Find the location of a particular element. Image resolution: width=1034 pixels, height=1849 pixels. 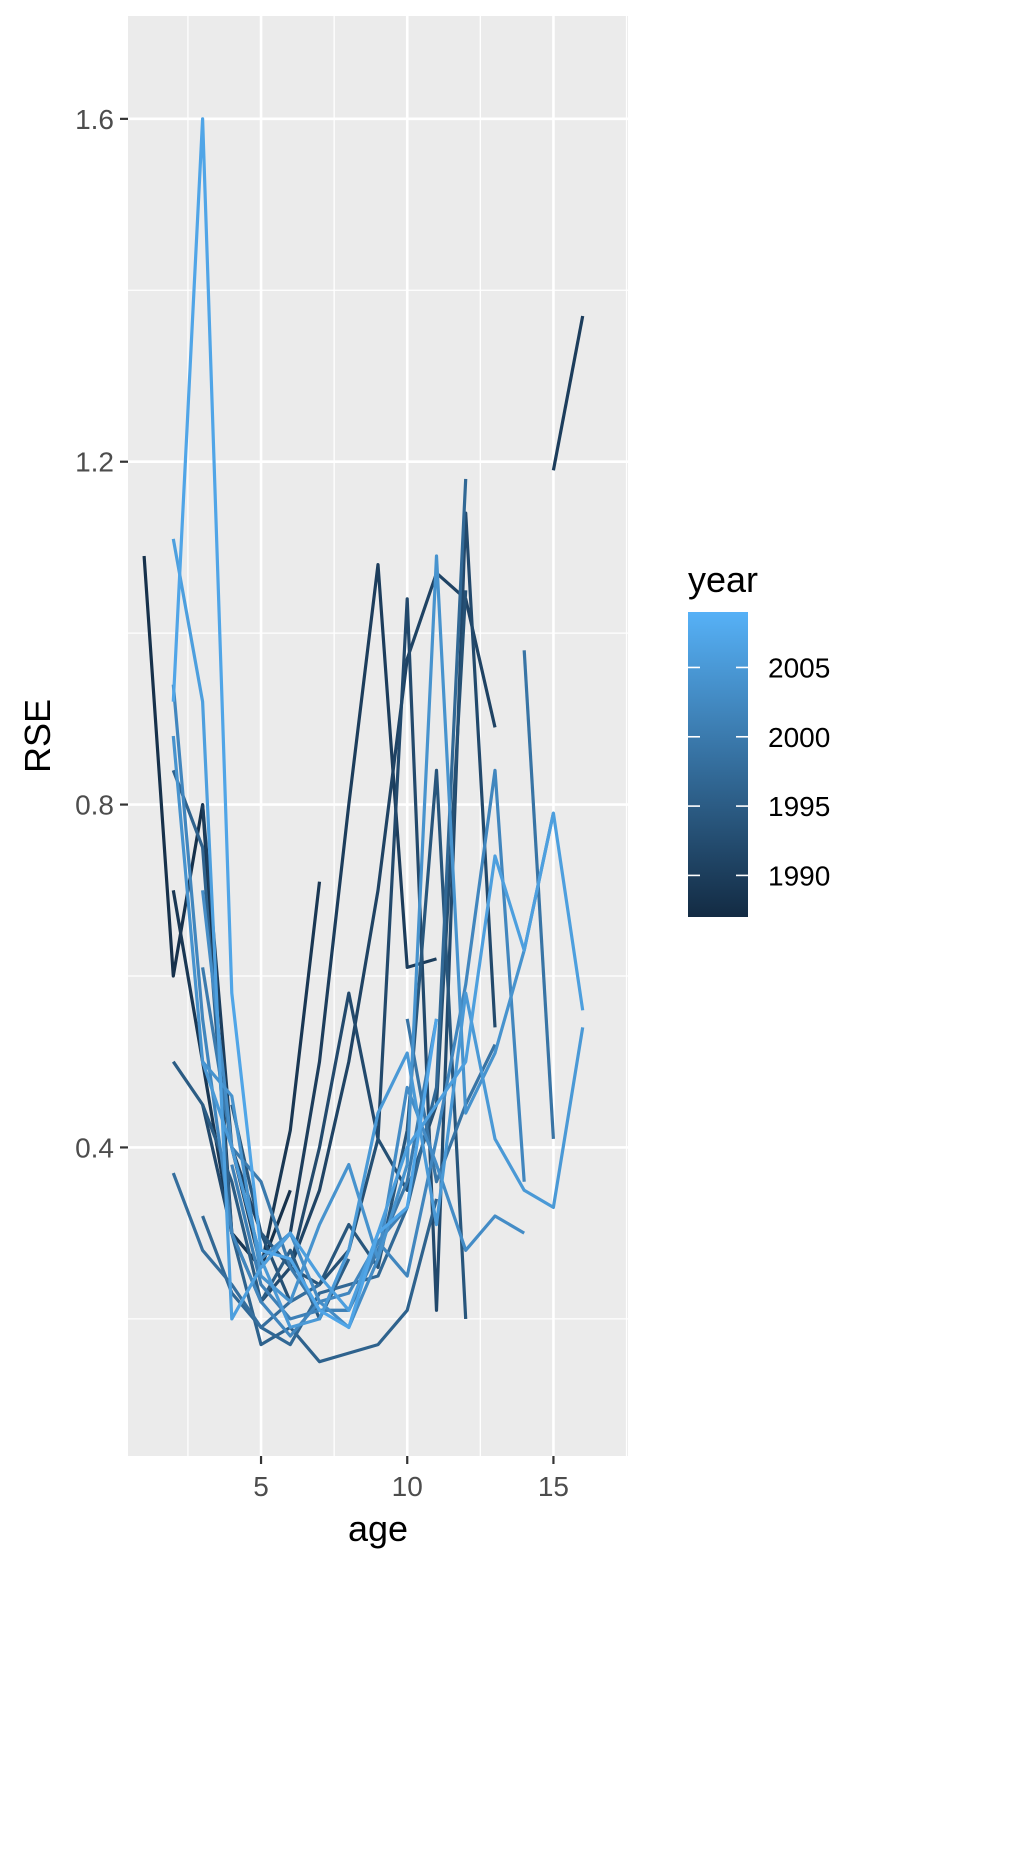

legend-colorbar is located at coordinates (718, 764).